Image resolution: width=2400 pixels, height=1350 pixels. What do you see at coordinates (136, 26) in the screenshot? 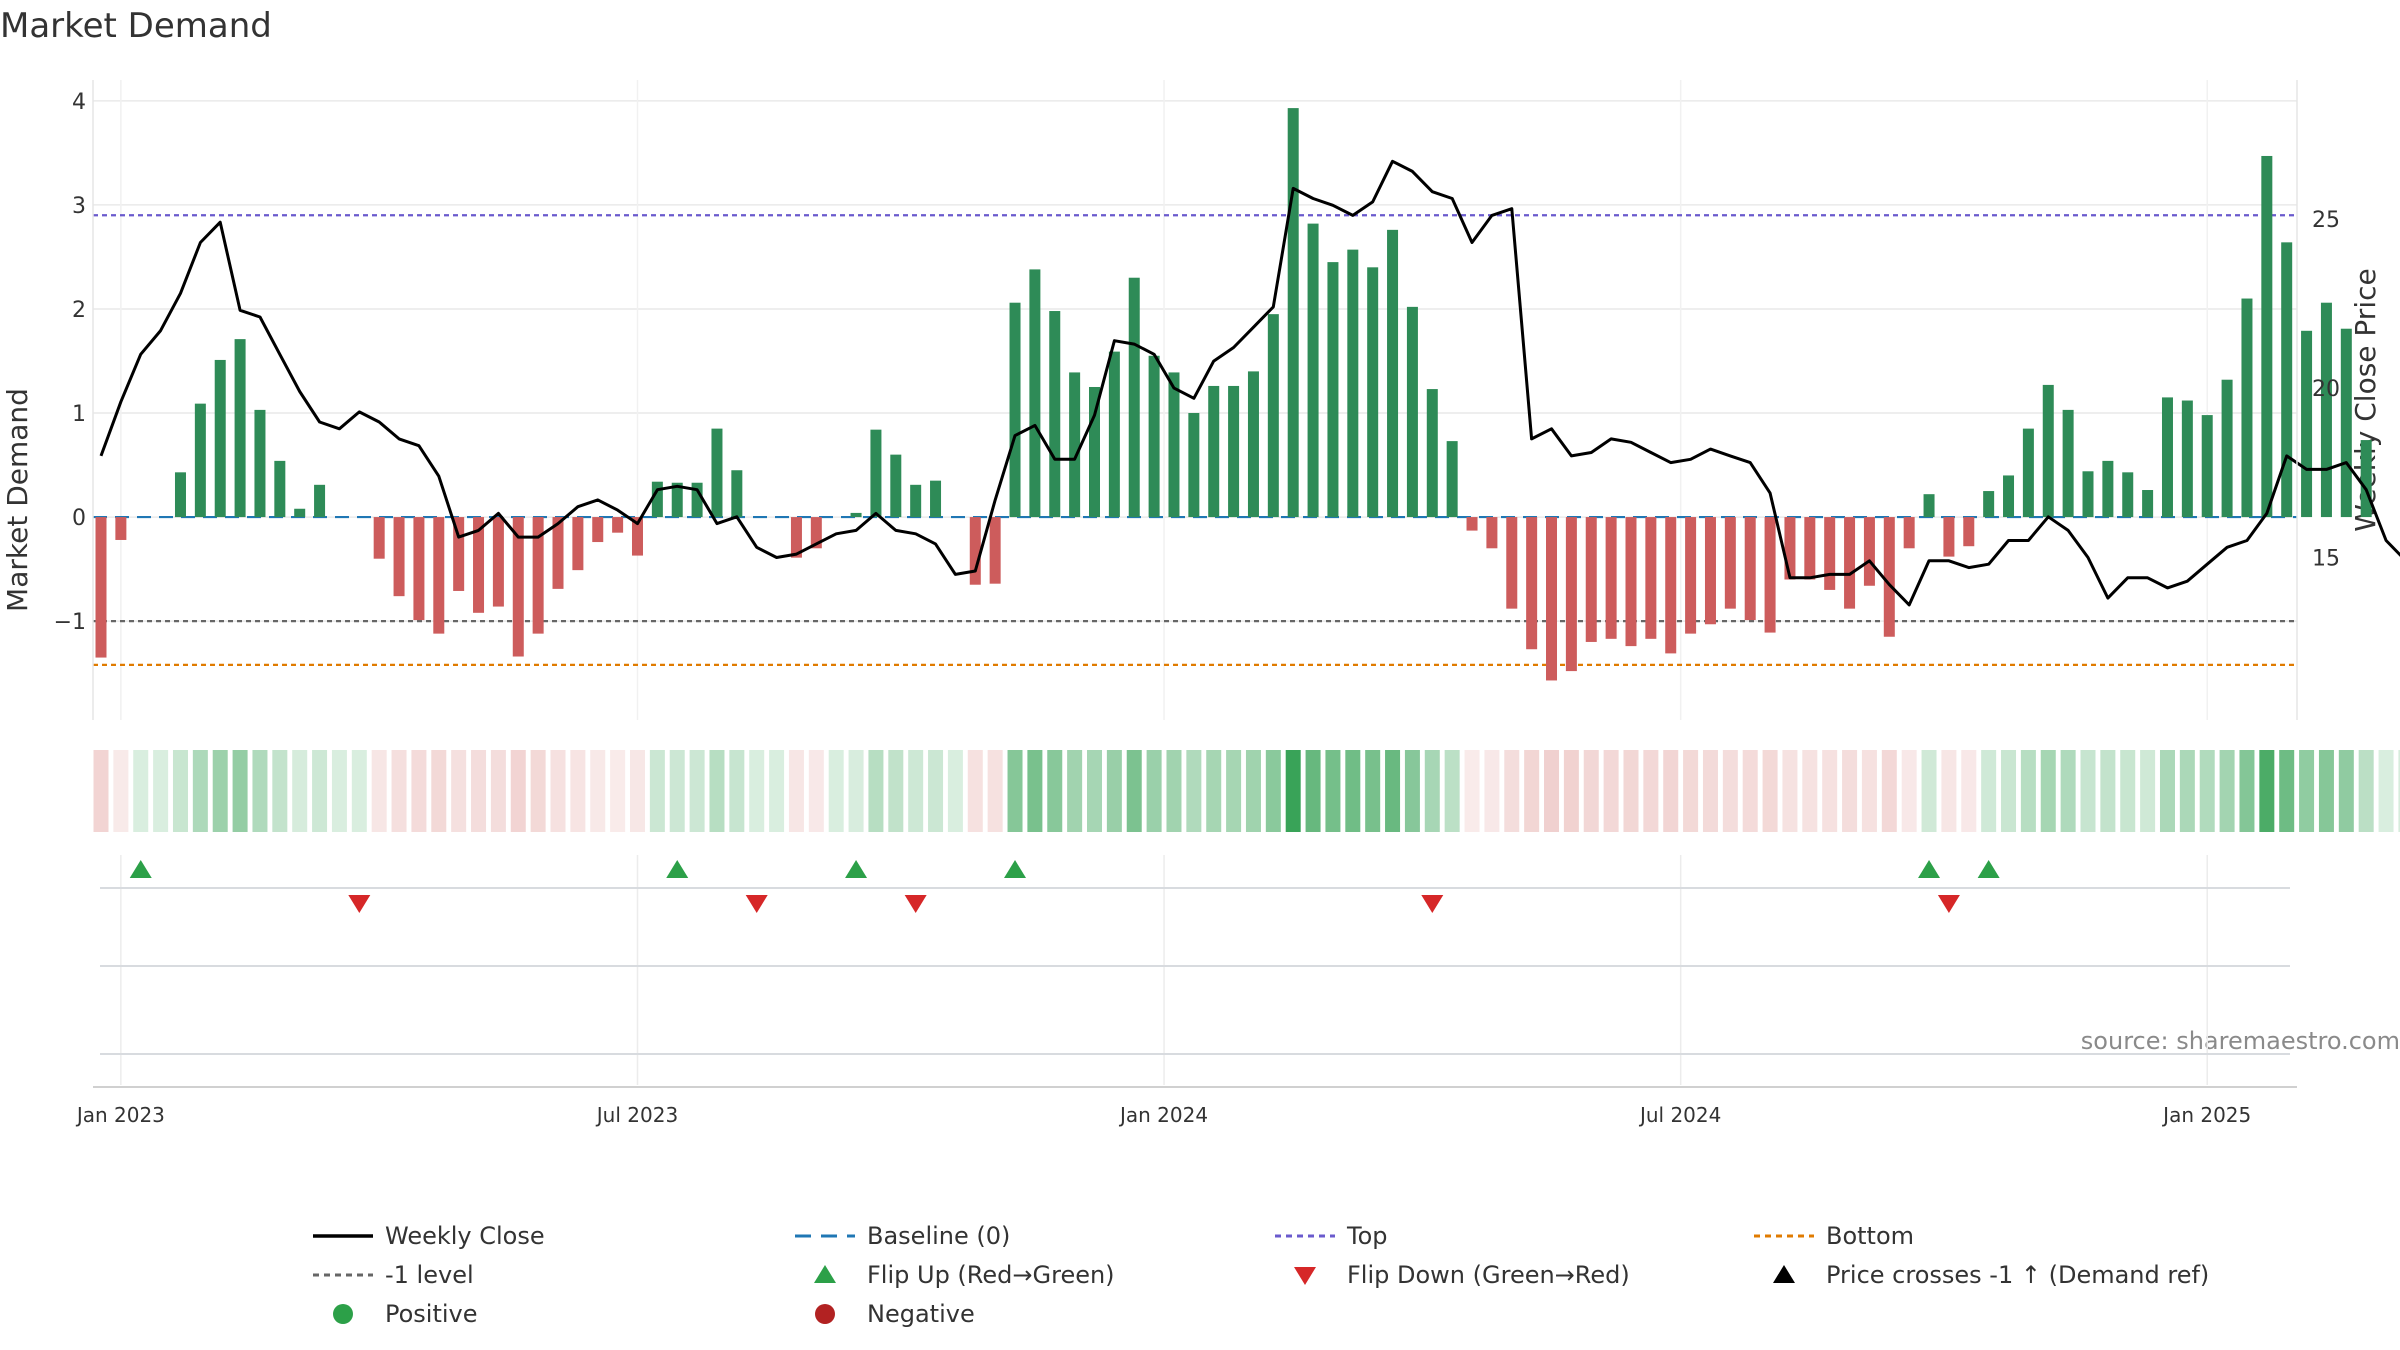
I see `chart-title: Market Demand` at bounding box center [136, 26].